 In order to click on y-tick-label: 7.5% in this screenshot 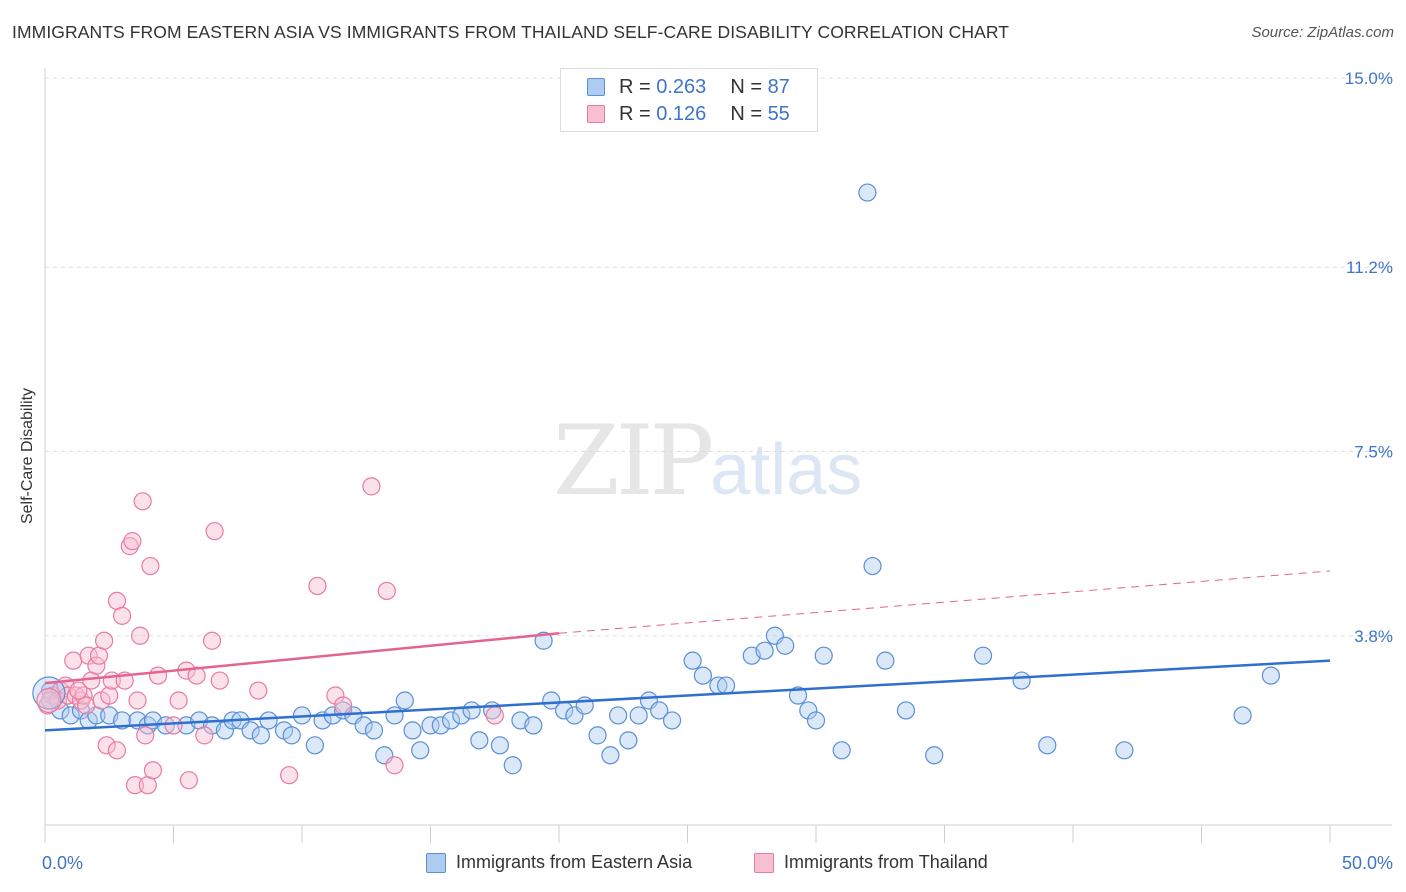, I will do `click(1373, 452)`.